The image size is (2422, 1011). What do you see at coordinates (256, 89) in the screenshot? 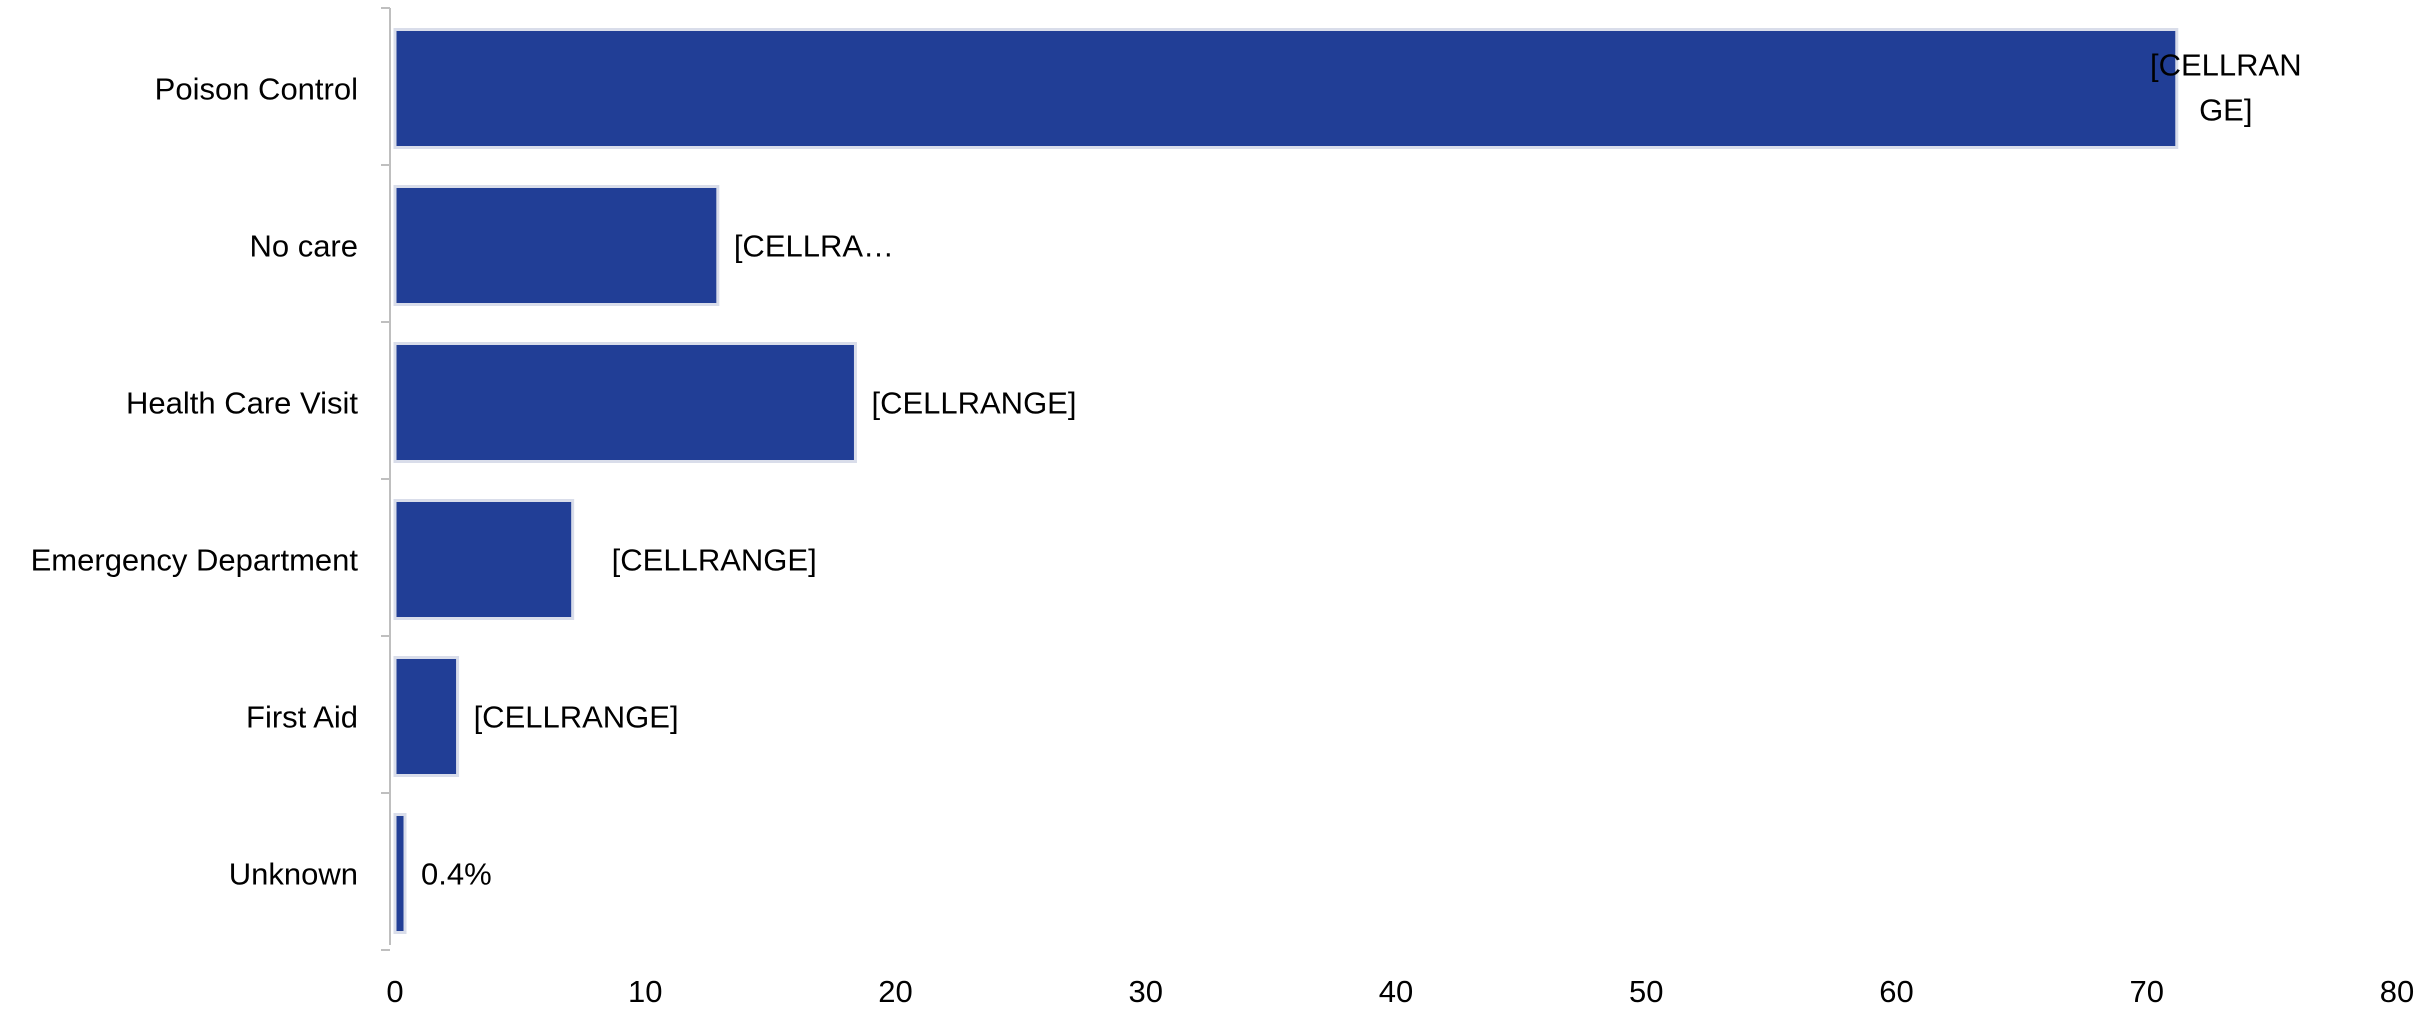
I see `category-label: Poison Control` at bounding box center [256, 89].